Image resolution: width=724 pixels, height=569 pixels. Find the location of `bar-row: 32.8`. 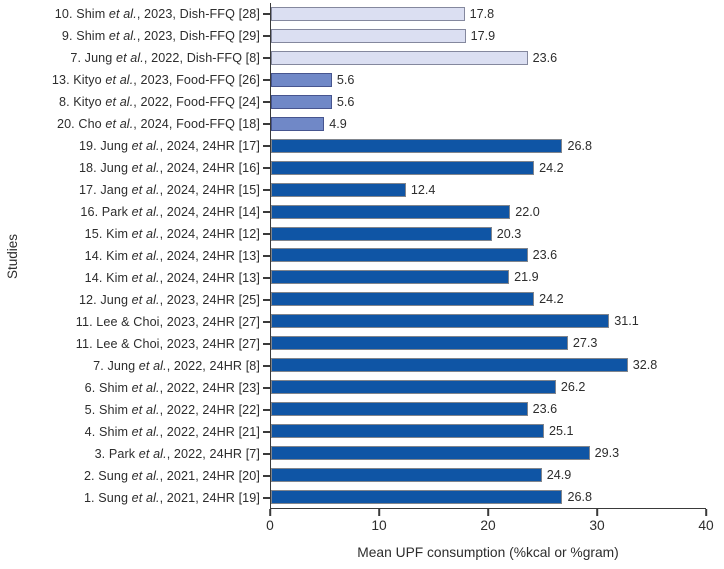

bar-row: 32.8 is located at coordinates (488, 365).